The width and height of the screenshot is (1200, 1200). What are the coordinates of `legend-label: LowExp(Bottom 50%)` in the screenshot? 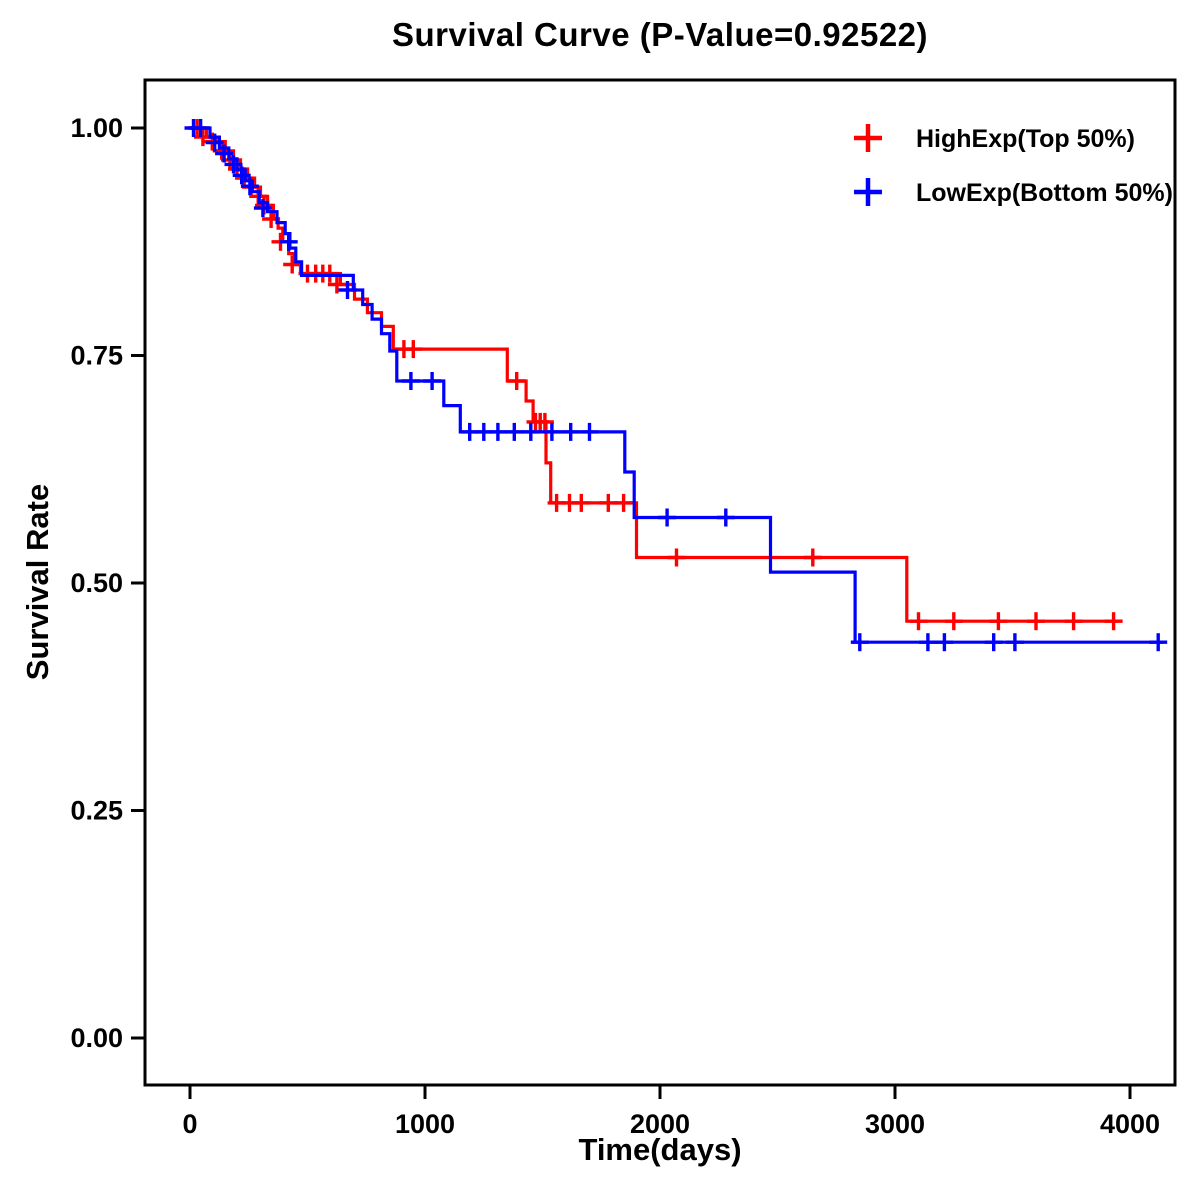 It's located at (1044, 193).